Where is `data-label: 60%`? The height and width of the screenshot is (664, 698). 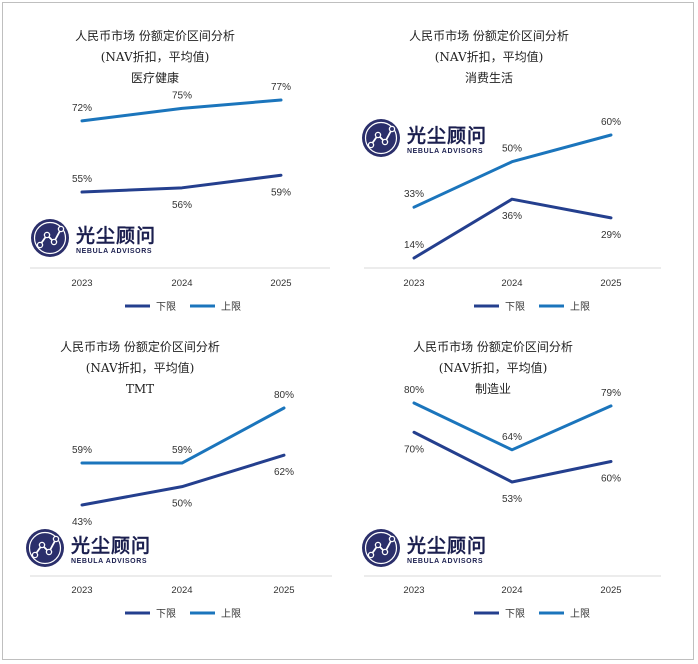
data-label: 60% is located at coordinates (611, 122).